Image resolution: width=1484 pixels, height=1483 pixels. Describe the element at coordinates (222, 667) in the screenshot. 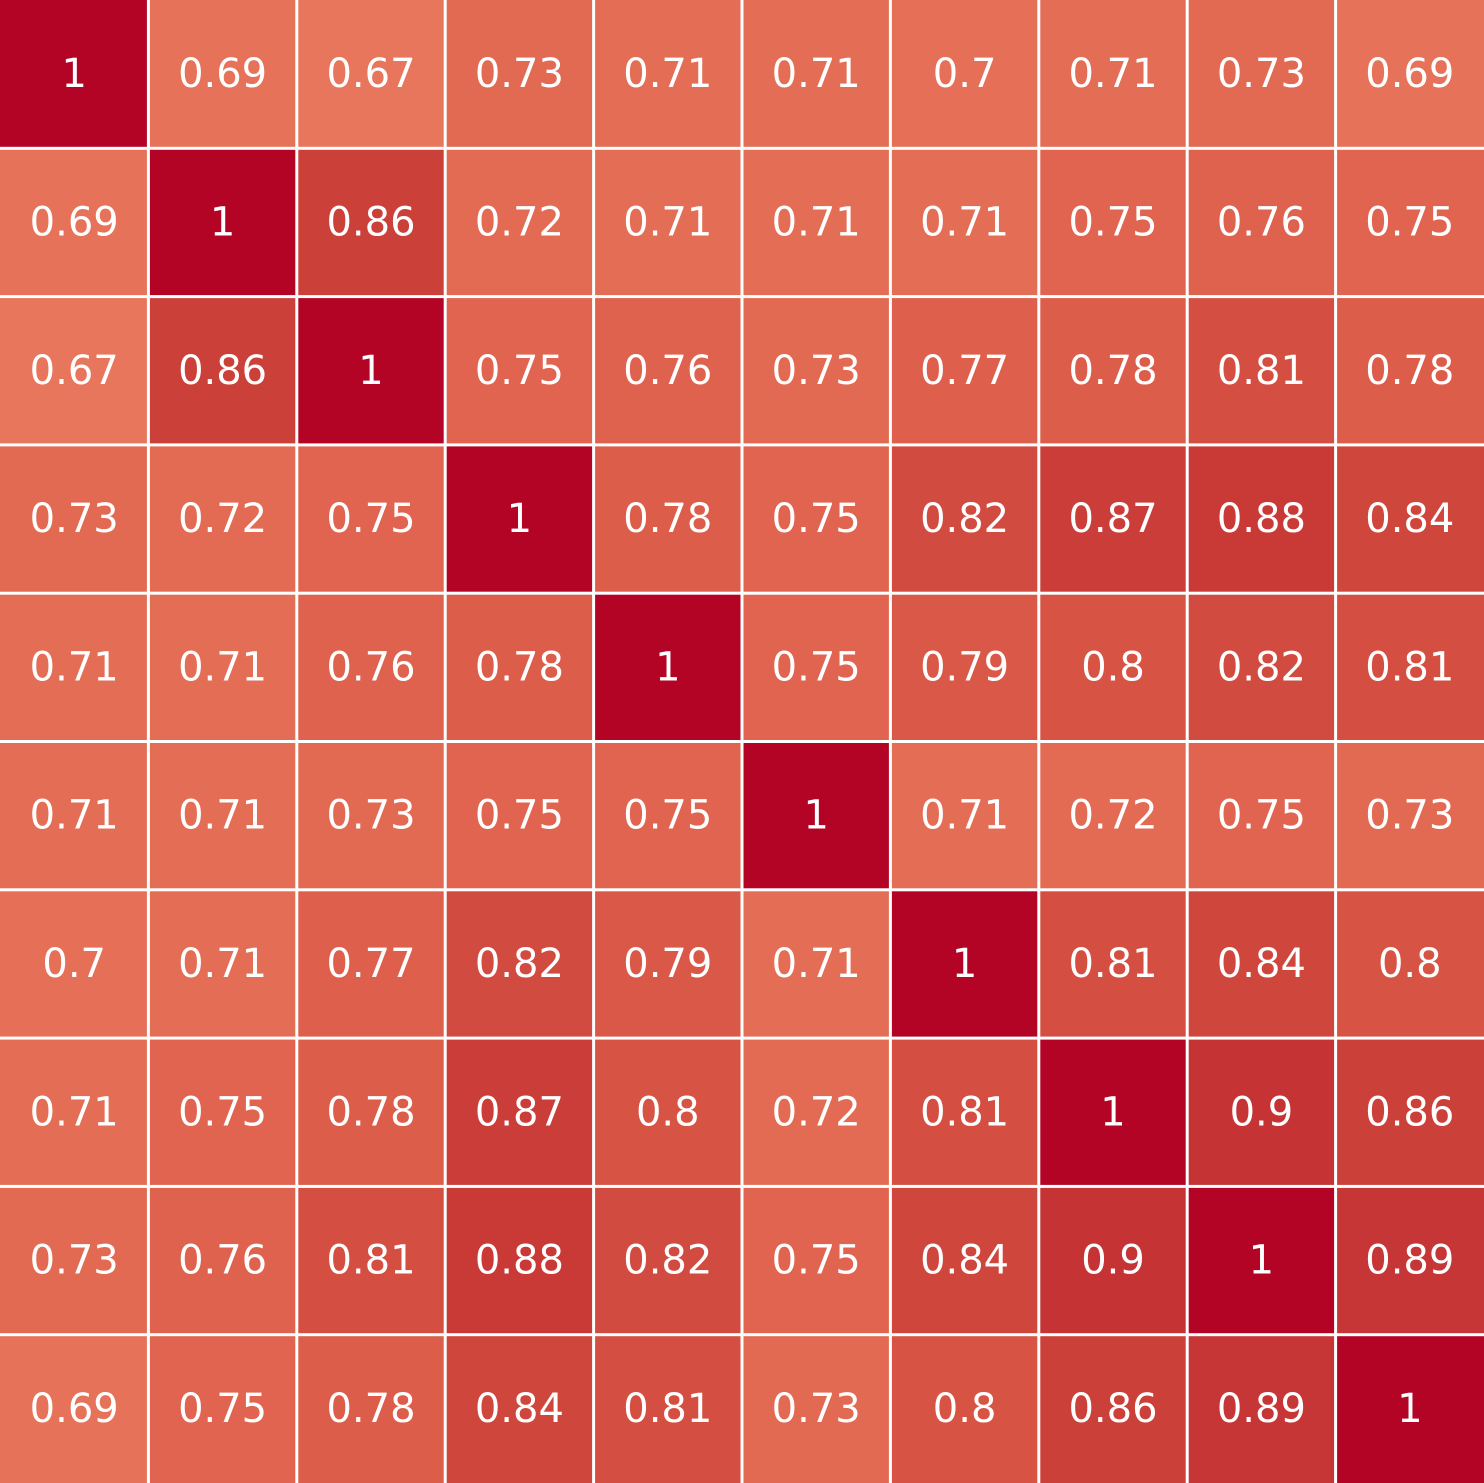

I see `cell-annotation-r4-c1: 0.71` at that location.